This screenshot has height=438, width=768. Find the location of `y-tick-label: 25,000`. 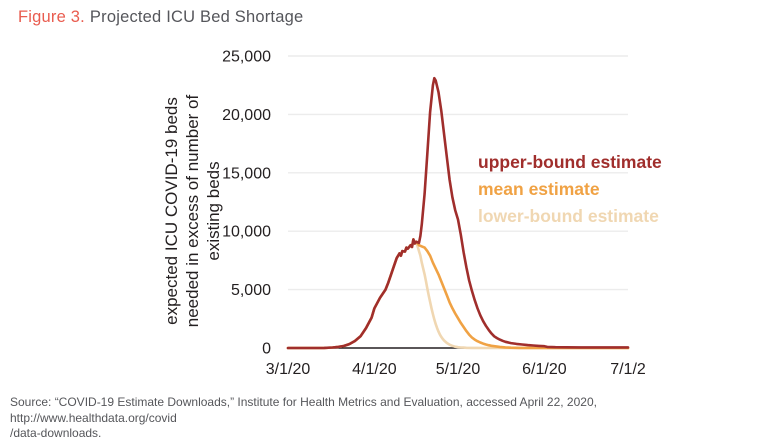

y-tick-label: 25,000 is located at coordinates (246, 57).